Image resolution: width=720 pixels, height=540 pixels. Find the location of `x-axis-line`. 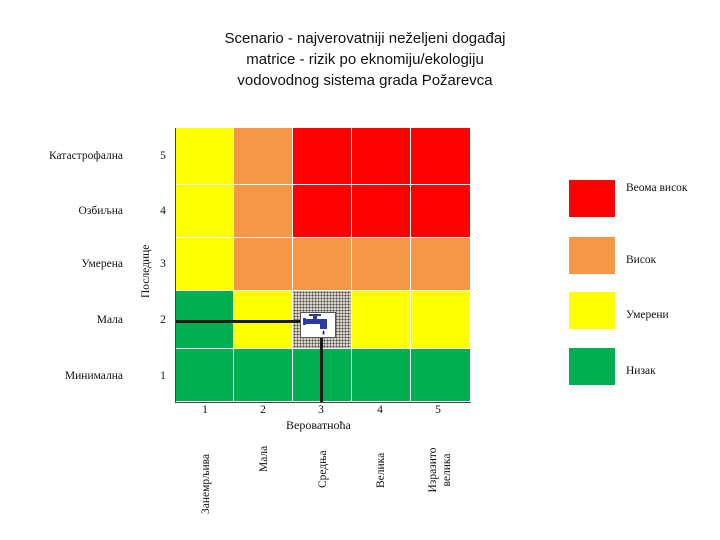

x-axis-line is located at coordinates (323, 402).